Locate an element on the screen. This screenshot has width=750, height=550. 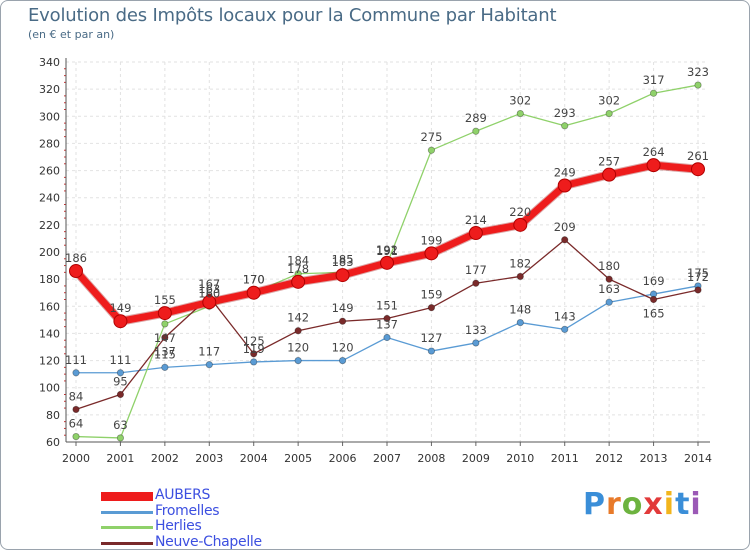
y-tick-label: 240 is located at coordinates (49, 198).